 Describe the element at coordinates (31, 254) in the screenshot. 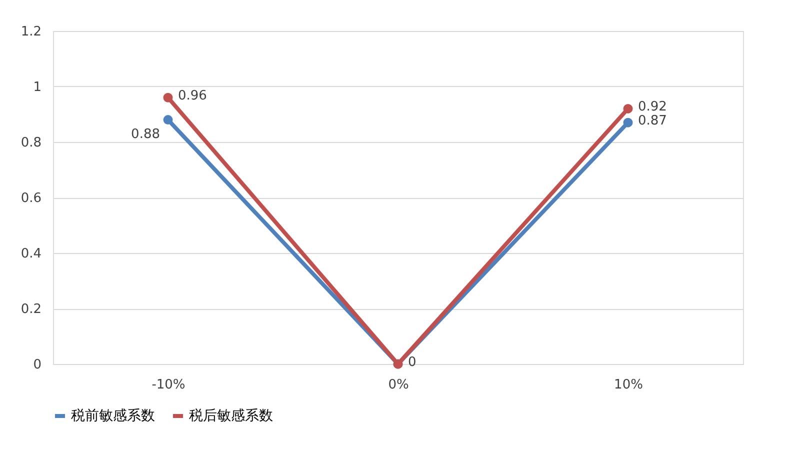

I see `y-tick-label: 0.4` at that location.